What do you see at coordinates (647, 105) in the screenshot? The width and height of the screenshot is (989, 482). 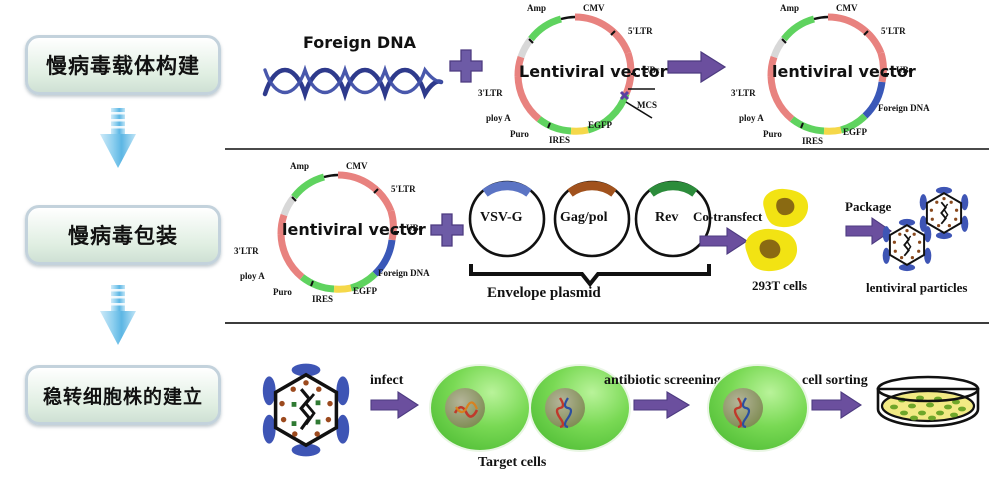 I see `feature-mcs: MCS` at bounding box center [647, 105].